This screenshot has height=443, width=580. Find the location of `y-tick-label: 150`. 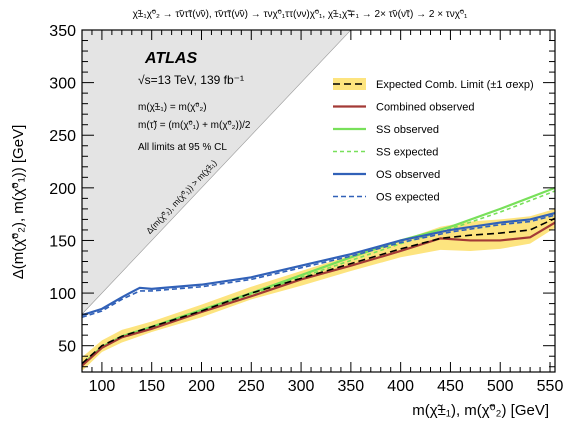

y-tick-label: 150 is located at coordinates (62, 241).